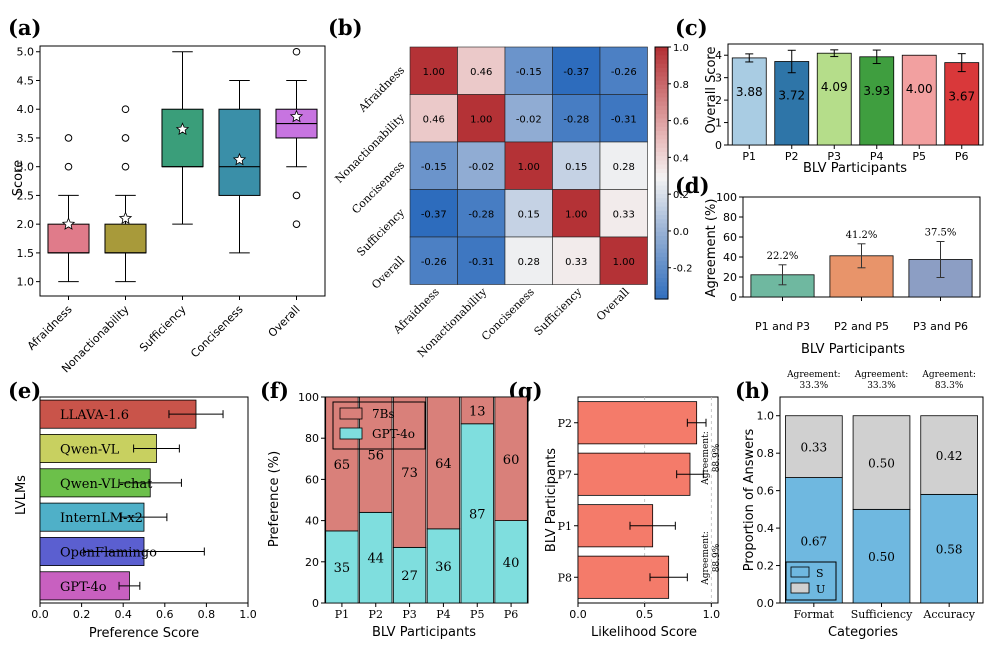 The width and height of the screenshot is (997, 649). Describe the element at coordinates (26, 80) in the screenshot. I see `a-ytick-label: 4.5` at that location.